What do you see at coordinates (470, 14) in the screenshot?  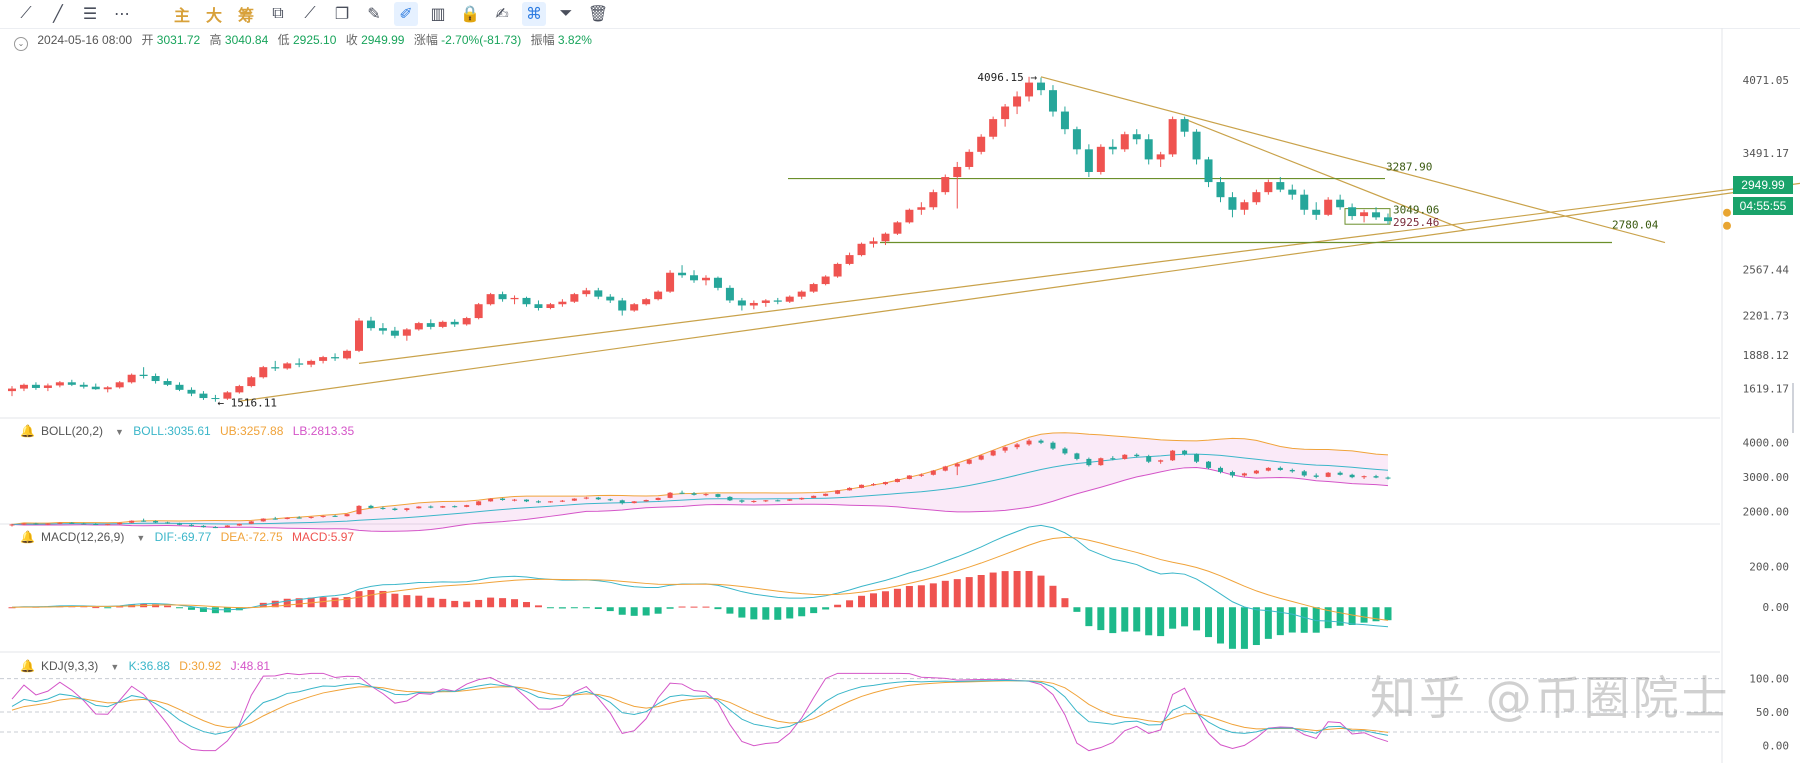 I see `lock-icon: 🔒` at bounding box center [470, 14].